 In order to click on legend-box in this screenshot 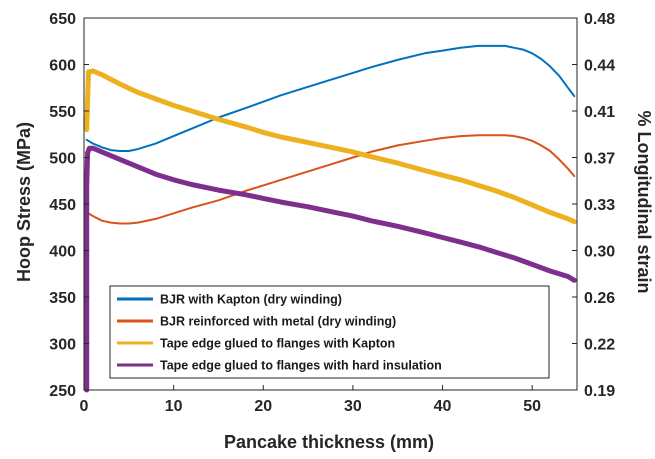, I will do `click(329, 332)`.